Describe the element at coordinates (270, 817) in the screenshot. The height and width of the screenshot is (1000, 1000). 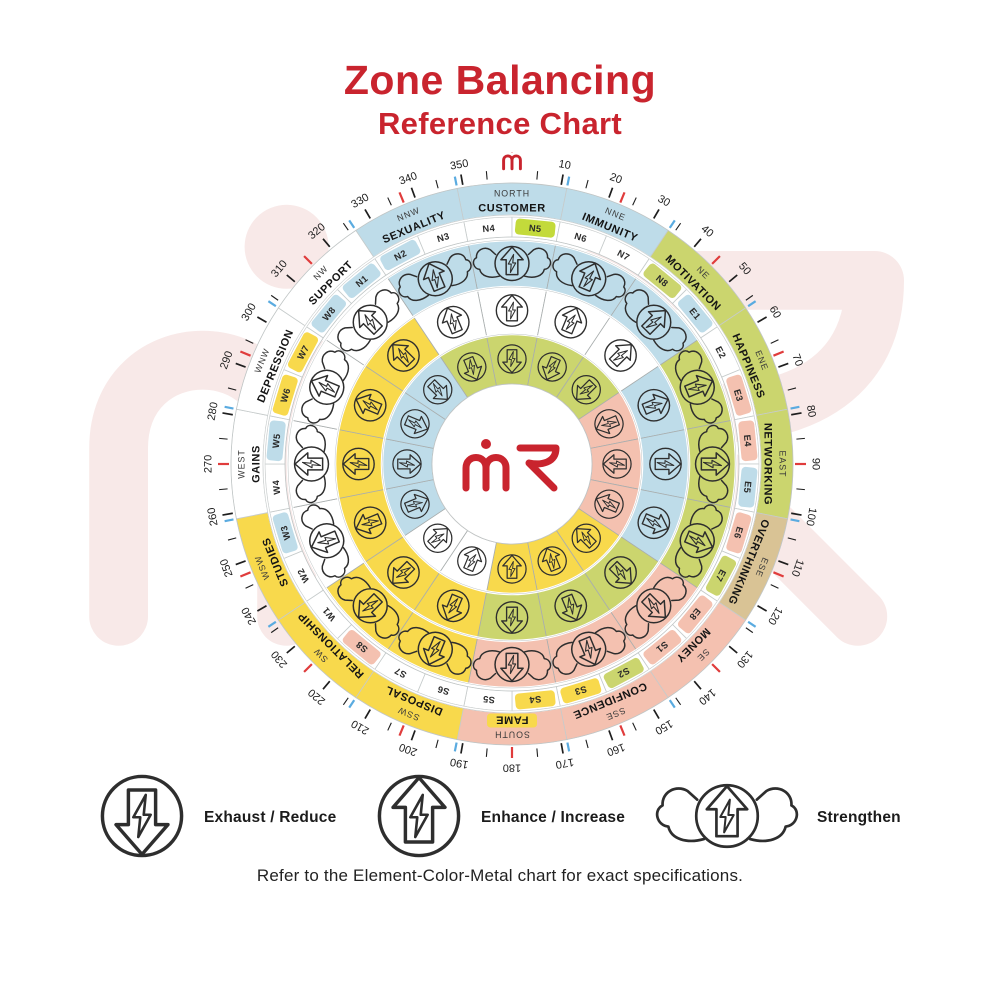
I see `legend-label: Exhaust / Reduce` at that location.